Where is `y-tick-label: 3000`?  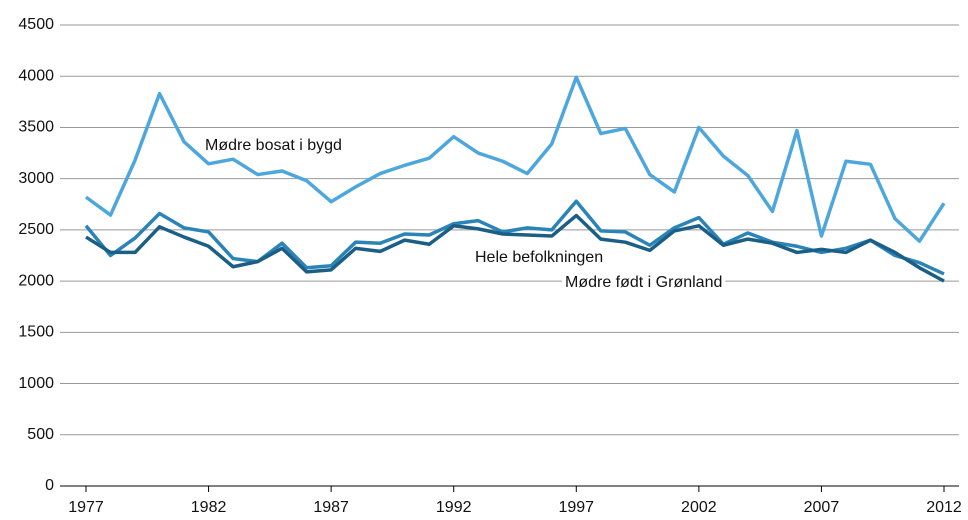
y-tick-label: 3000 is located at coordinates (36, 178).